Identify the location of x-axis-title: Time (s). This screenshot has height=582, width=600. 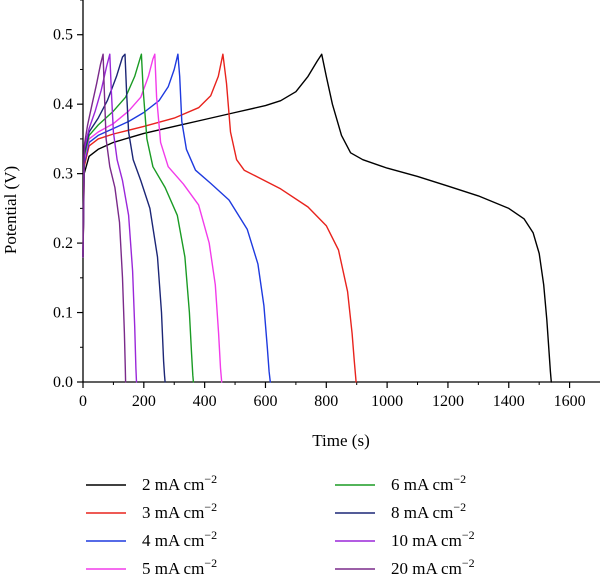
(340, 440).